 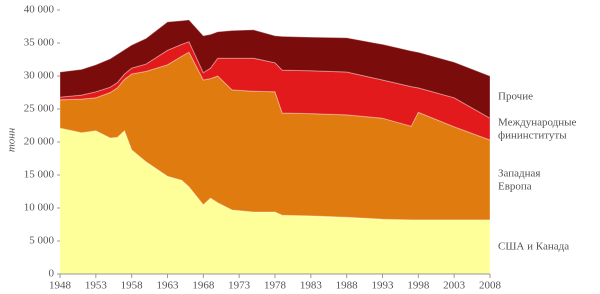 What do you see at coordinates (383, 286) in the screenshot?
I see `x-tick-label: 1993` at bounding box center [383, 286].